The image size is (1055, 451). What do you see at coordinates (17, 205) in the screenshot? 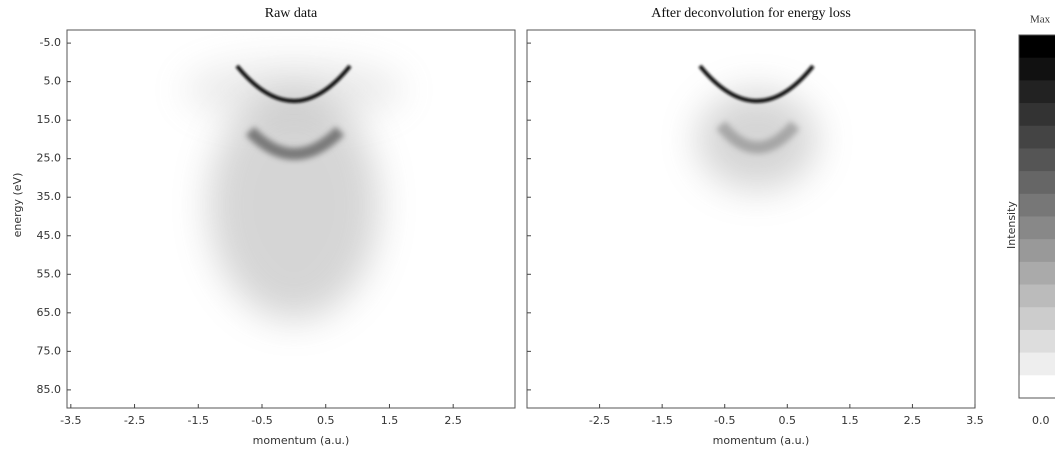
I see `y-axis-label: energy (eV)` at bounding box center [17, 205].